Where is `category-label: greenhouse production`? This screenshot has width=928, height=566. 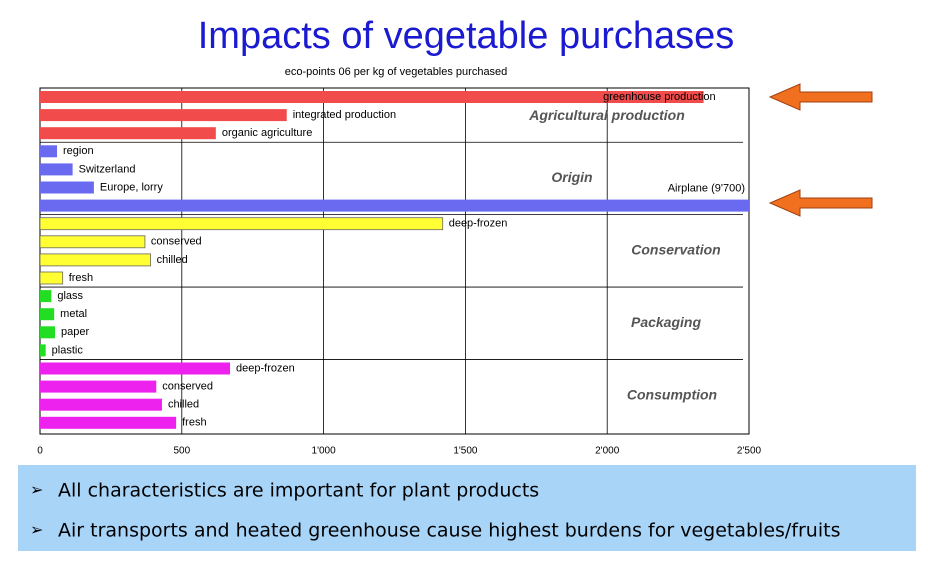 category-label: greenhouse production is located at coordinates (659, 97).